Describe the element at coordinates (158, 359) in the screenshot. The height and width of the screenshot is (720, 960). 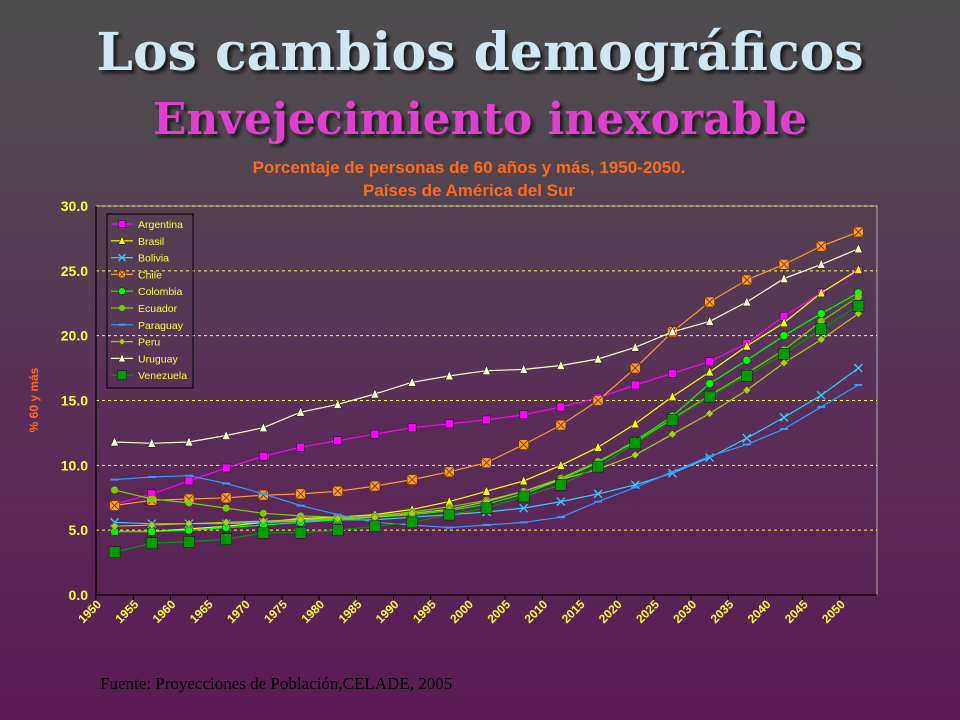
I see `legend-label: Uruguay` at that location.